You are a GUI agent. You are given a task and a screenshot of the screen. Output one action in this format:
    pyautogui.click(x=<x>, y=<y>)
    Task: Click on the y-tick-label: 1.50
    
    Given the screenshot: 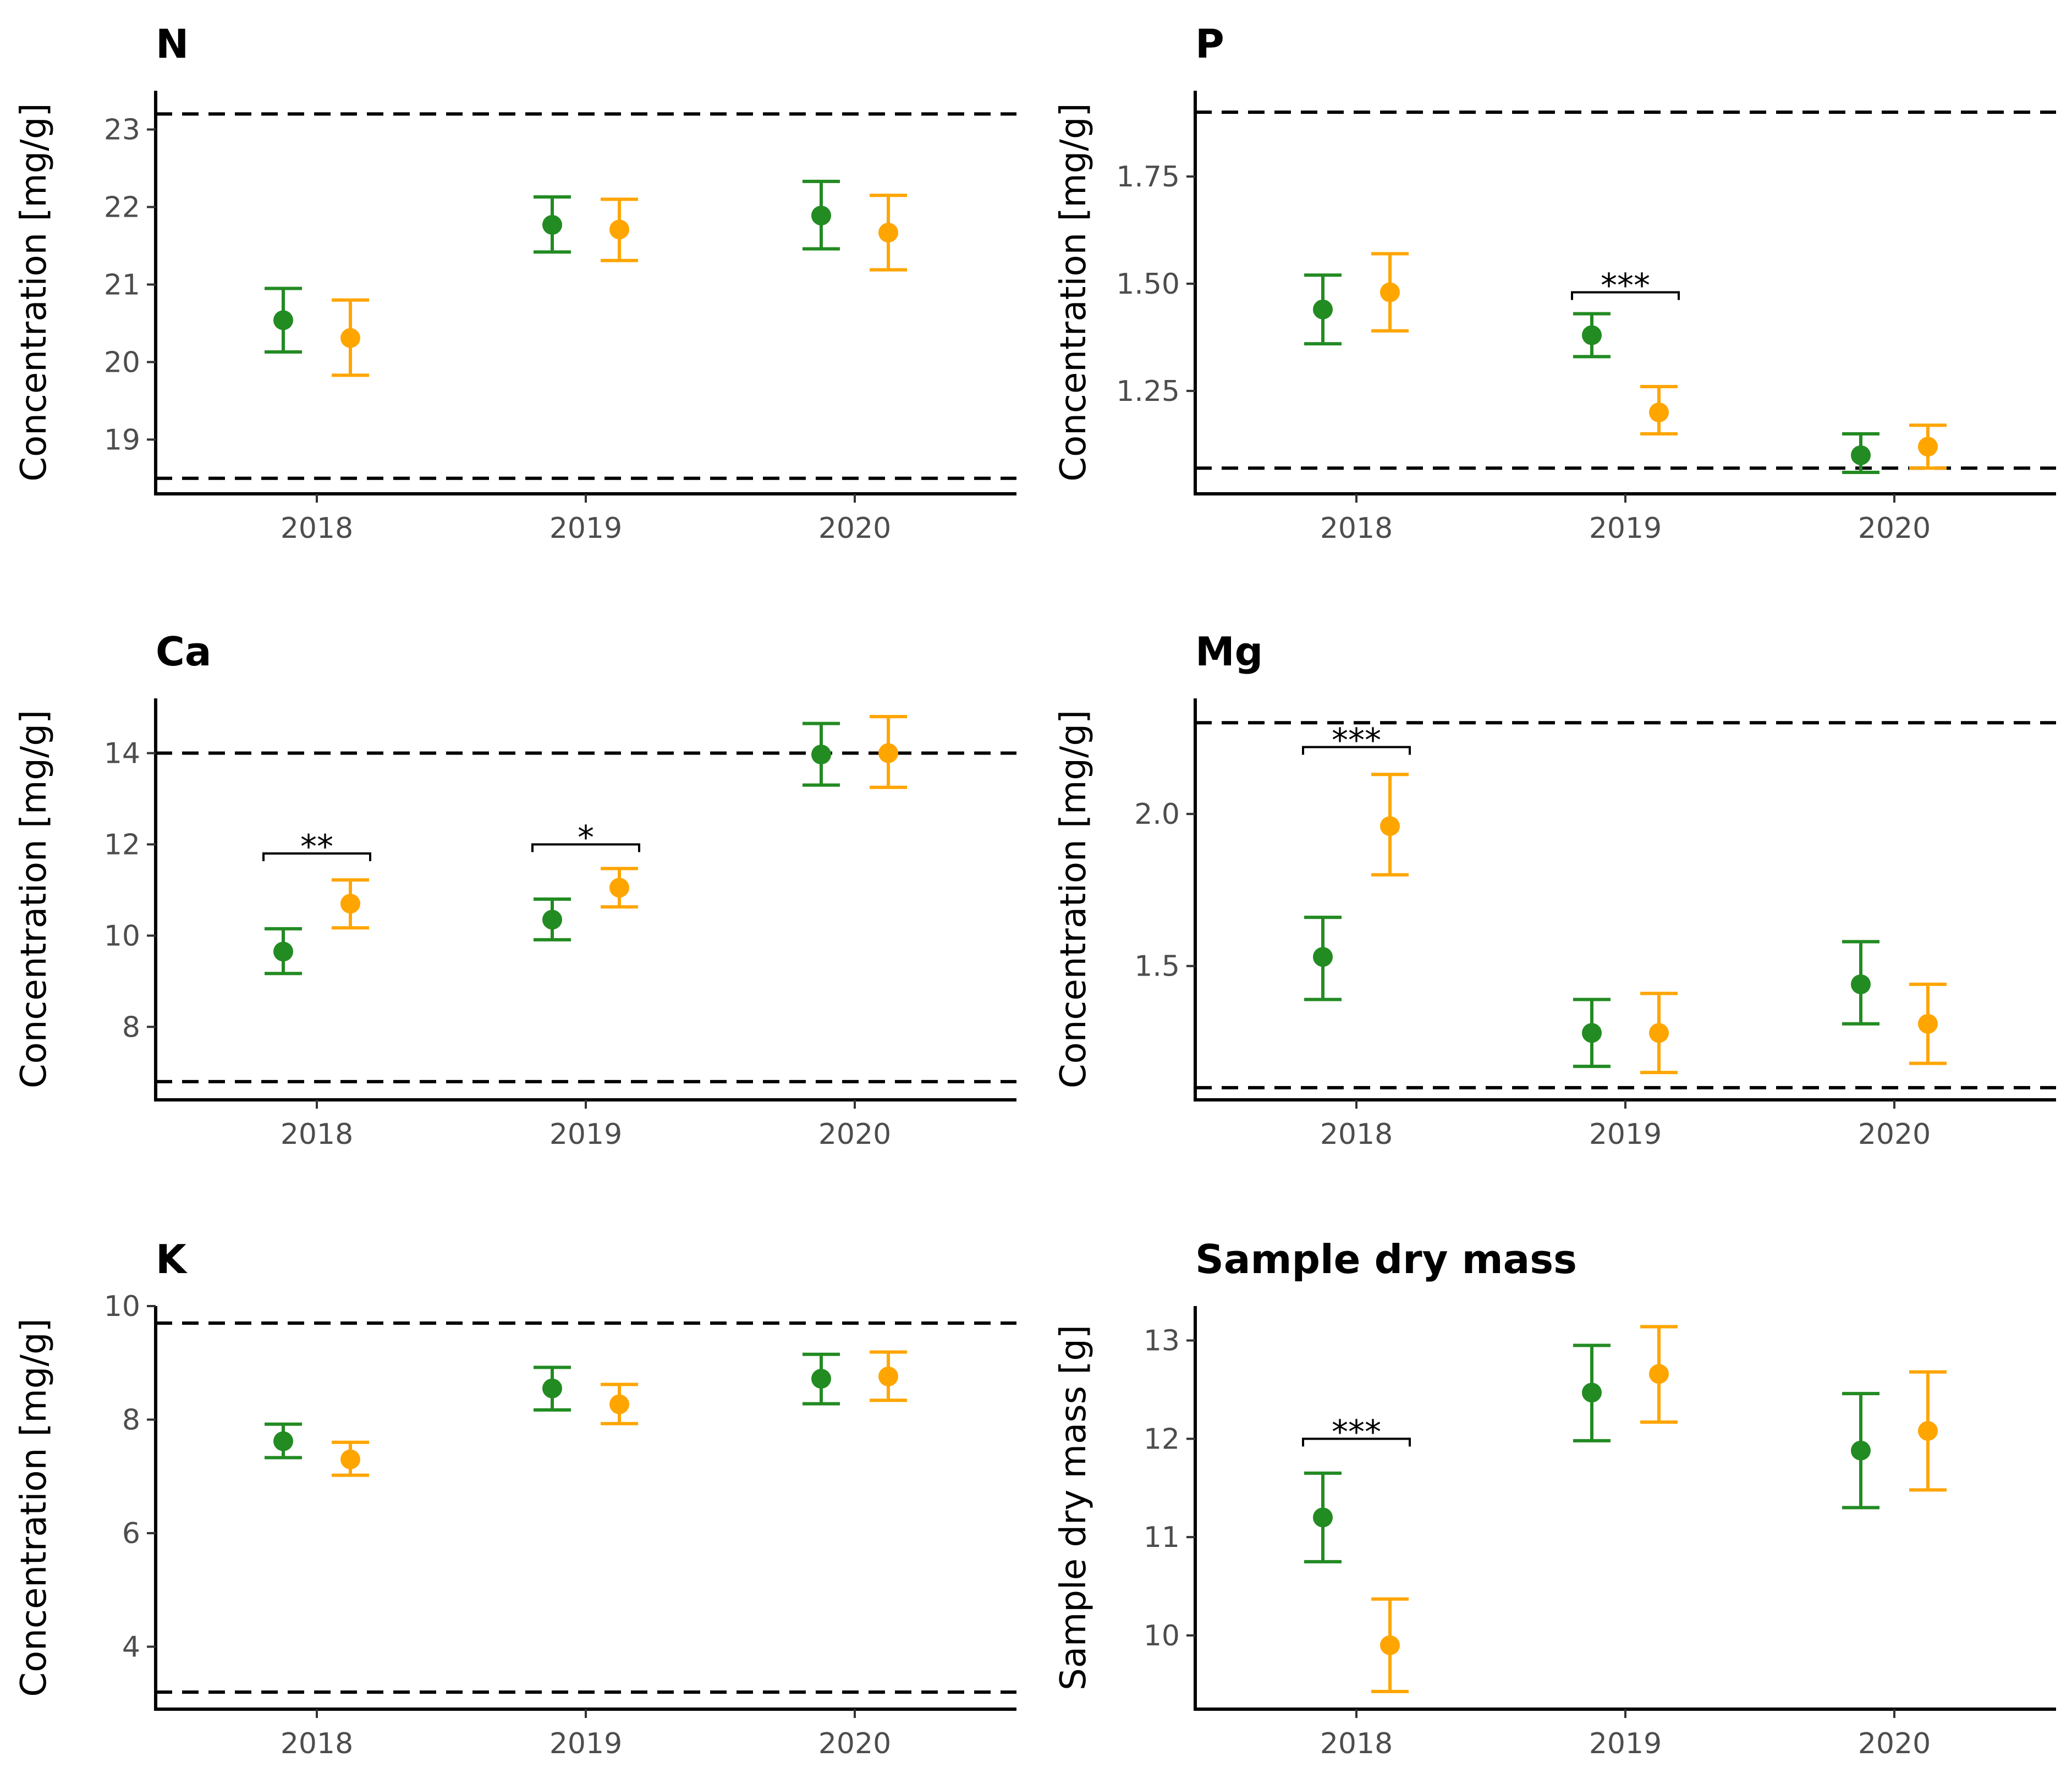 What is the action you would take?
    pyautogui.click(x=1148, y=284)
    